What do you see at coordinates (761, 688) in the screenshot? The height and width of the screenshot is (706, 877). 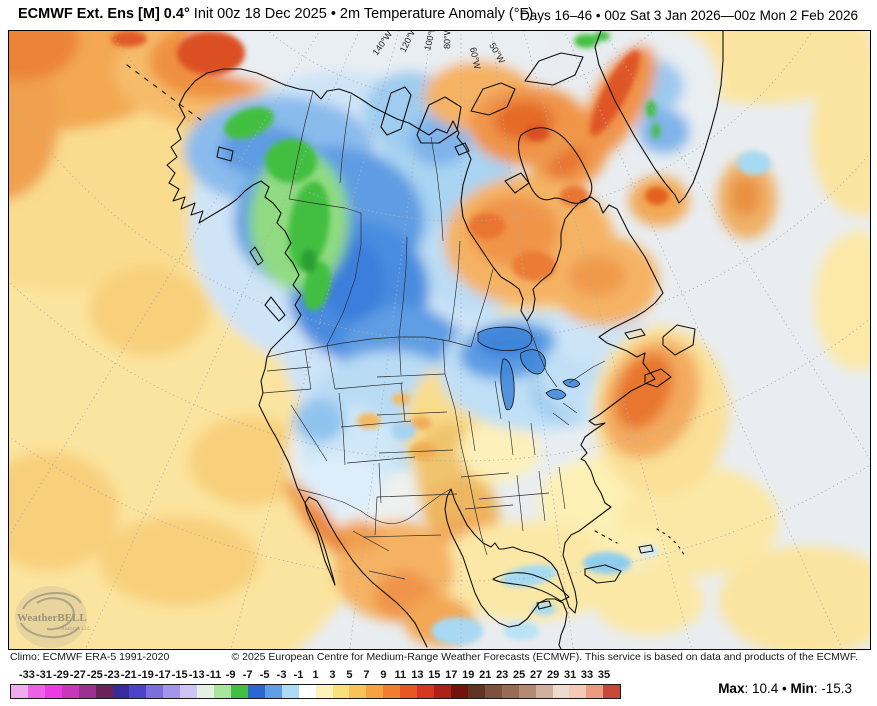 I see `max-value: : 10.4` at bounding box center [761, 688].